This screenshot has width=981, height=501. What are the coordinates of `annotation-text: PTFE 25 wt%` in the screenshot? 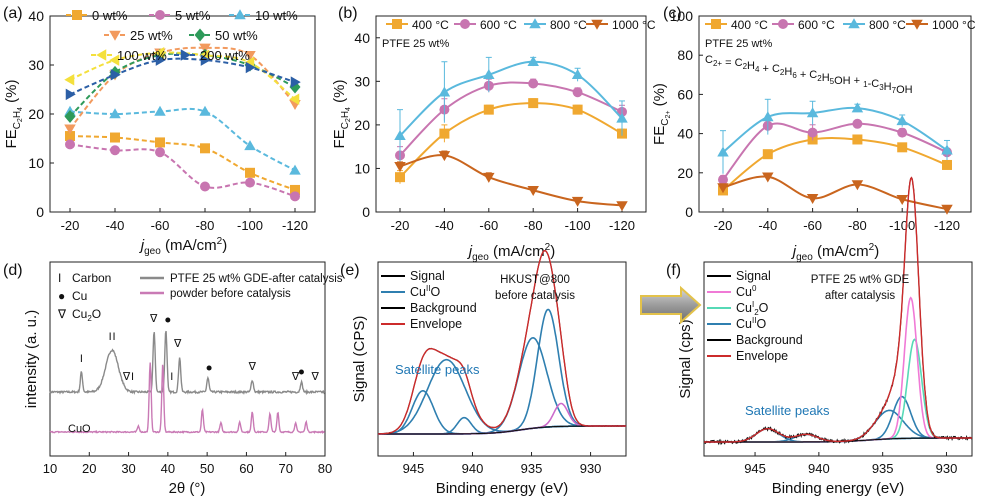 It's located at (415, 44).